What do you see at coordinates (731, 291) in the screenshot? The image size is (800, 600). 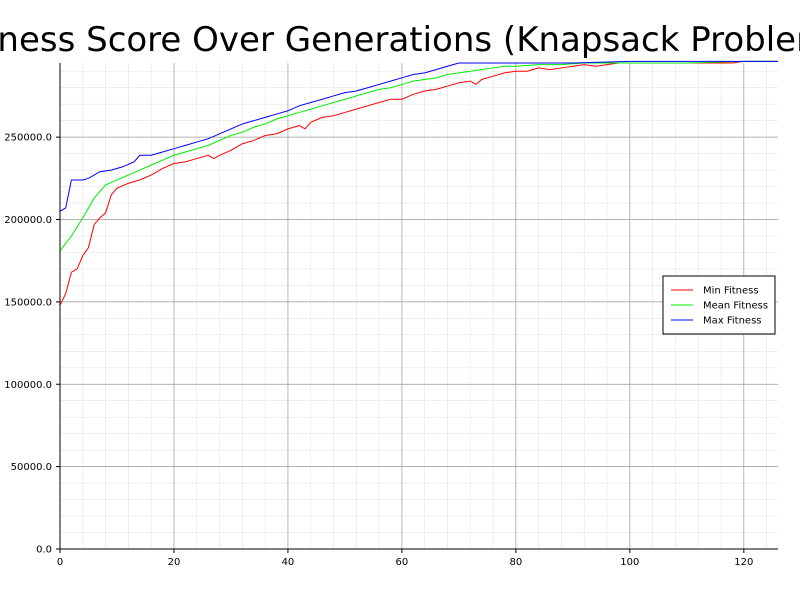 I see `legend-label: Min Fitness` at bounding box center [731, 291].